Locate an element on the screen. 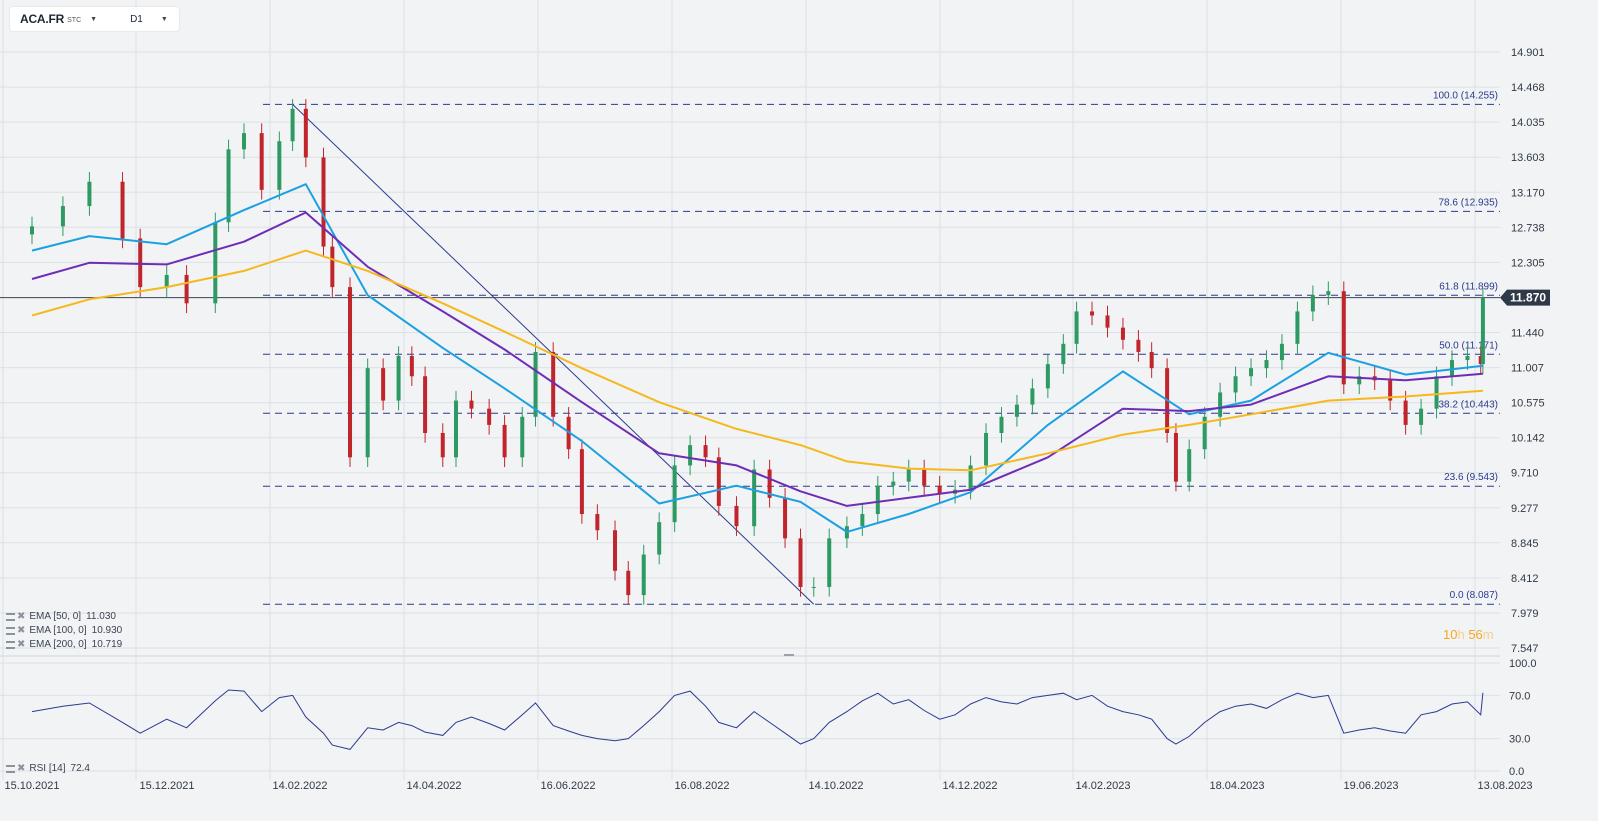  y-tick-label: 7.979 is located at coordinates (1525, 614).